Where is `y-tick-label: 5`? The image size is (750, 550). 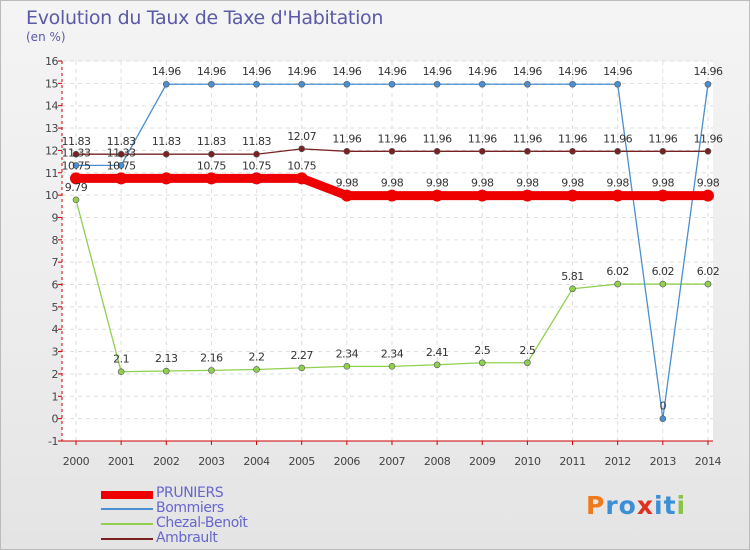 y-tick-label: 5 is located at coordinates (55, 307).